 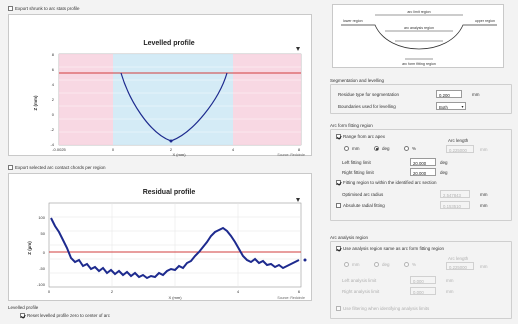 I want to click on levelling-select-value: Both, so click(x=443, y=107).